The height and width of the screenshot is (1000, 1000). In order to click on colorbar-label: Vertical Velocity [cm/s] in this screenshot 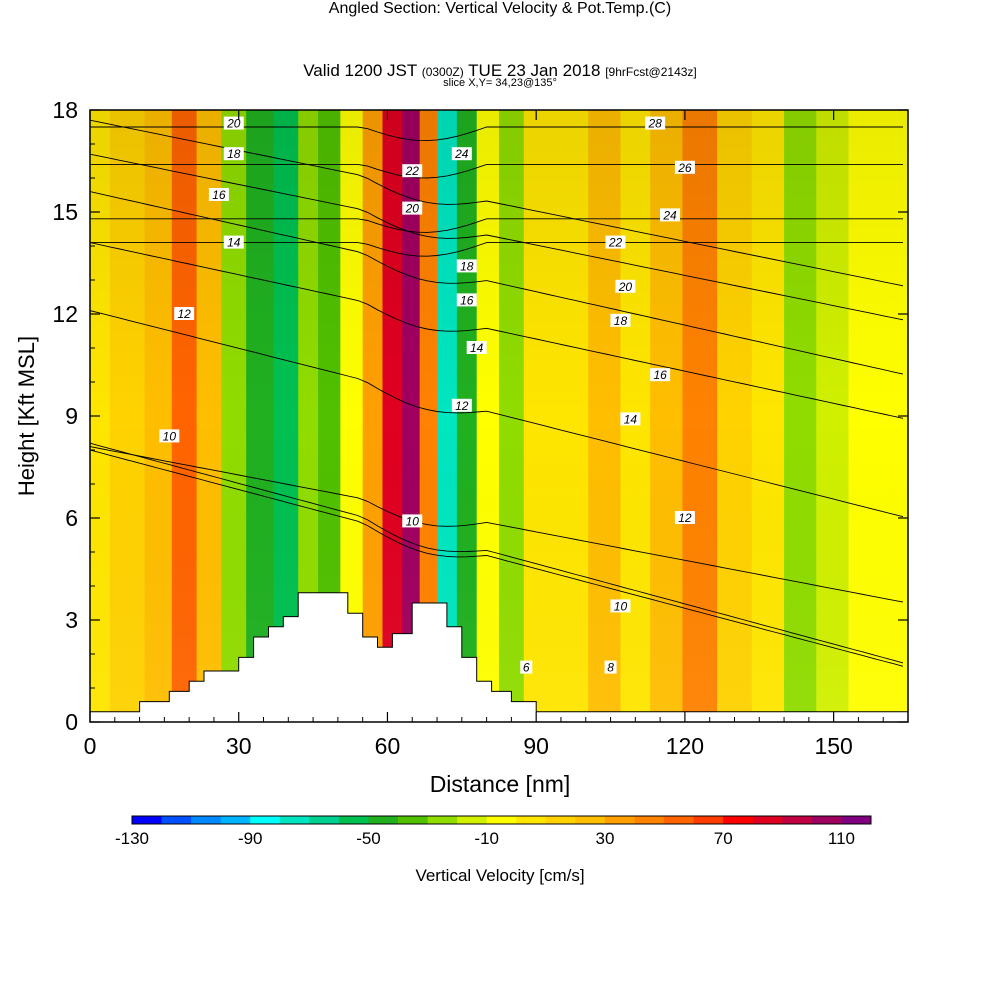, I will do `click(499, 875)`.